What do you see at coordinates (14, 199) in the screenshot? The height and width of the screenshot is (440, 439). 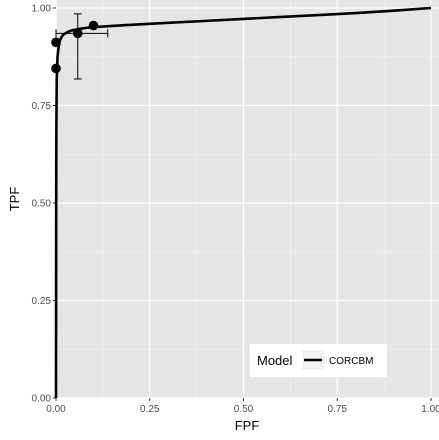 I see `y-axis-title: TPF` at bounding box center [14, 199].